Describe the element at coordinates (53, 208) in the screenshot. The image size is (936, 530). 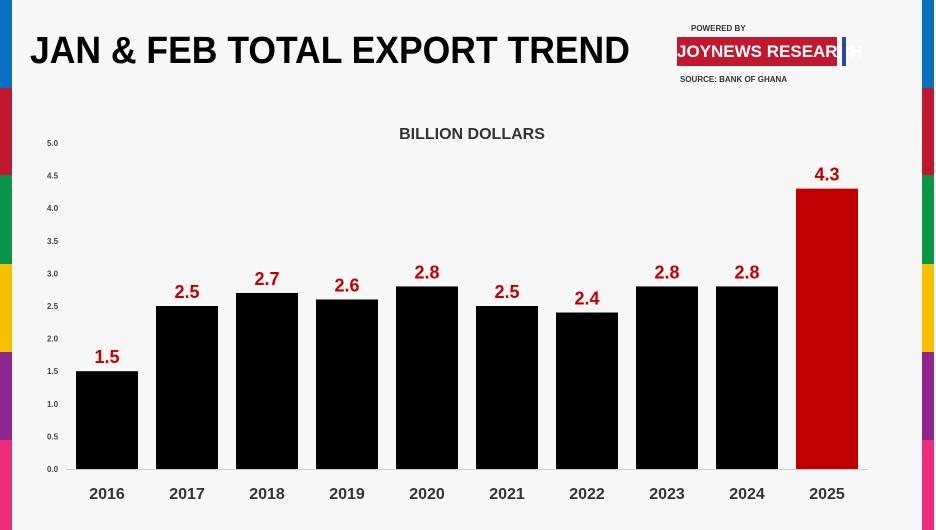
I see `y-tick-label: 4.0` at that location.